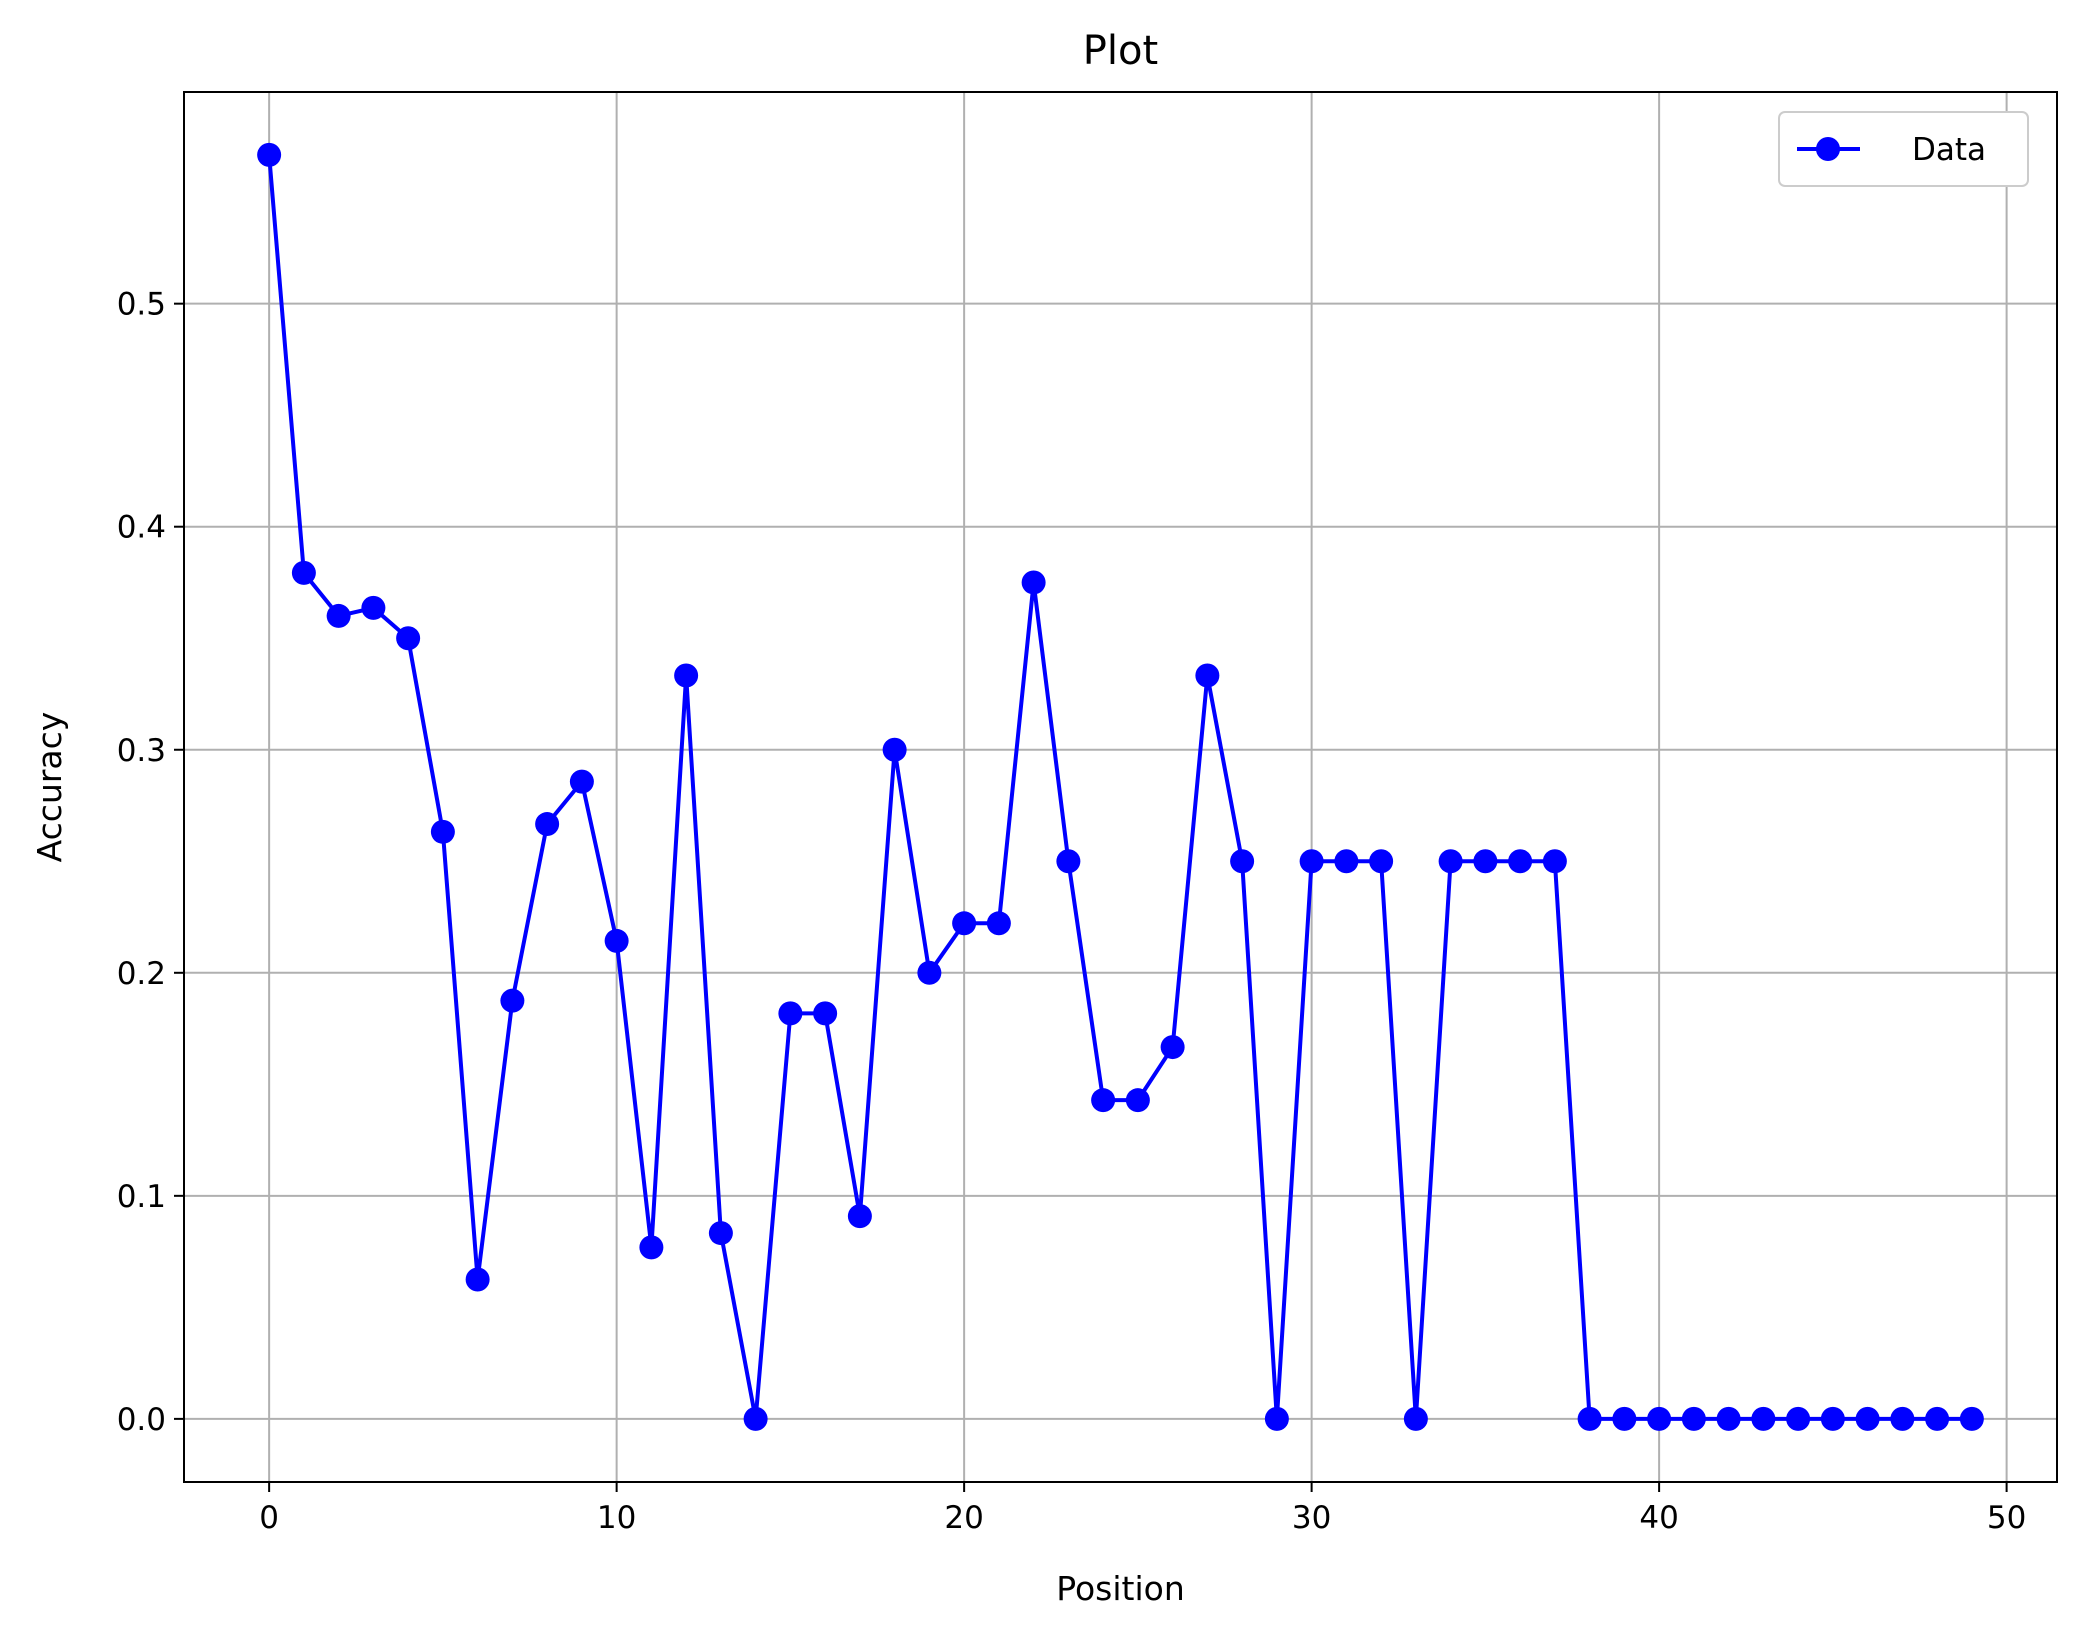  I want to click on y-axis-label: Accuracy, so click(49, 787).